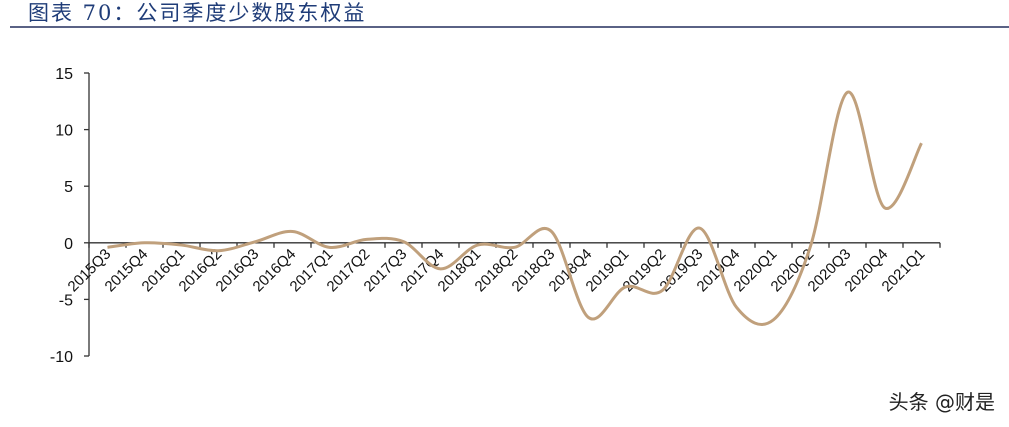 The width and height of the screenshot is (1009, 427). I want to click on y-tick-label: -5, so click(66, 300).